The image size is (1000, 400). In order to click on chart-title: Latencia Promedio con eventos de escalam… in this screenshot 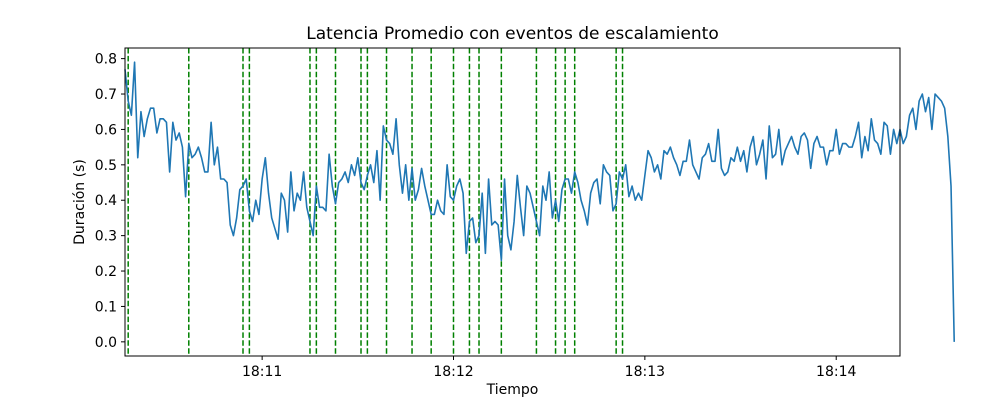, I will do `click(512, 34)`.